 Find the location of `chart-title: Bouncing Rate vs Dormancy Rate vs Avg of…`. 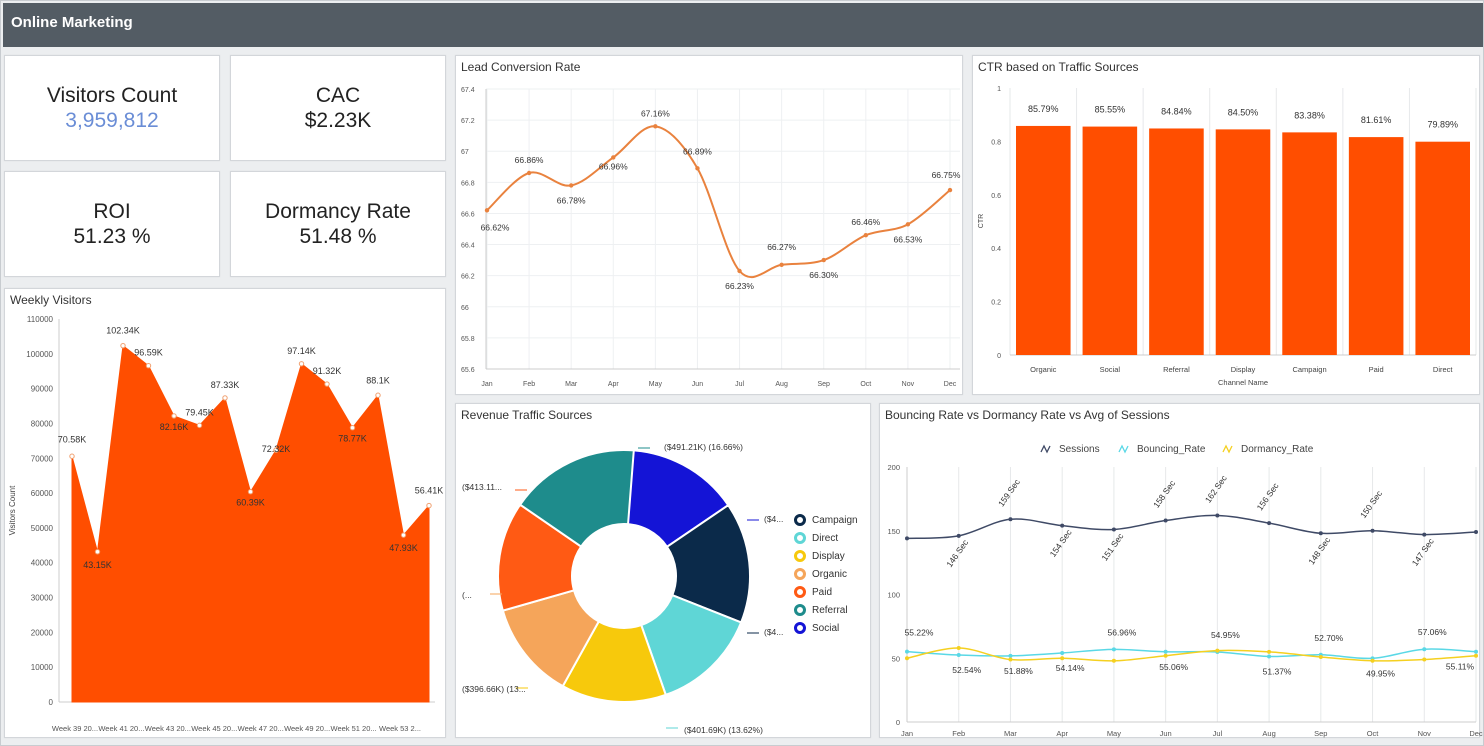

chart-title: Bouncing Rate vs Dormancy Rate vs Avg of… is located at coordinates (1027, 415).